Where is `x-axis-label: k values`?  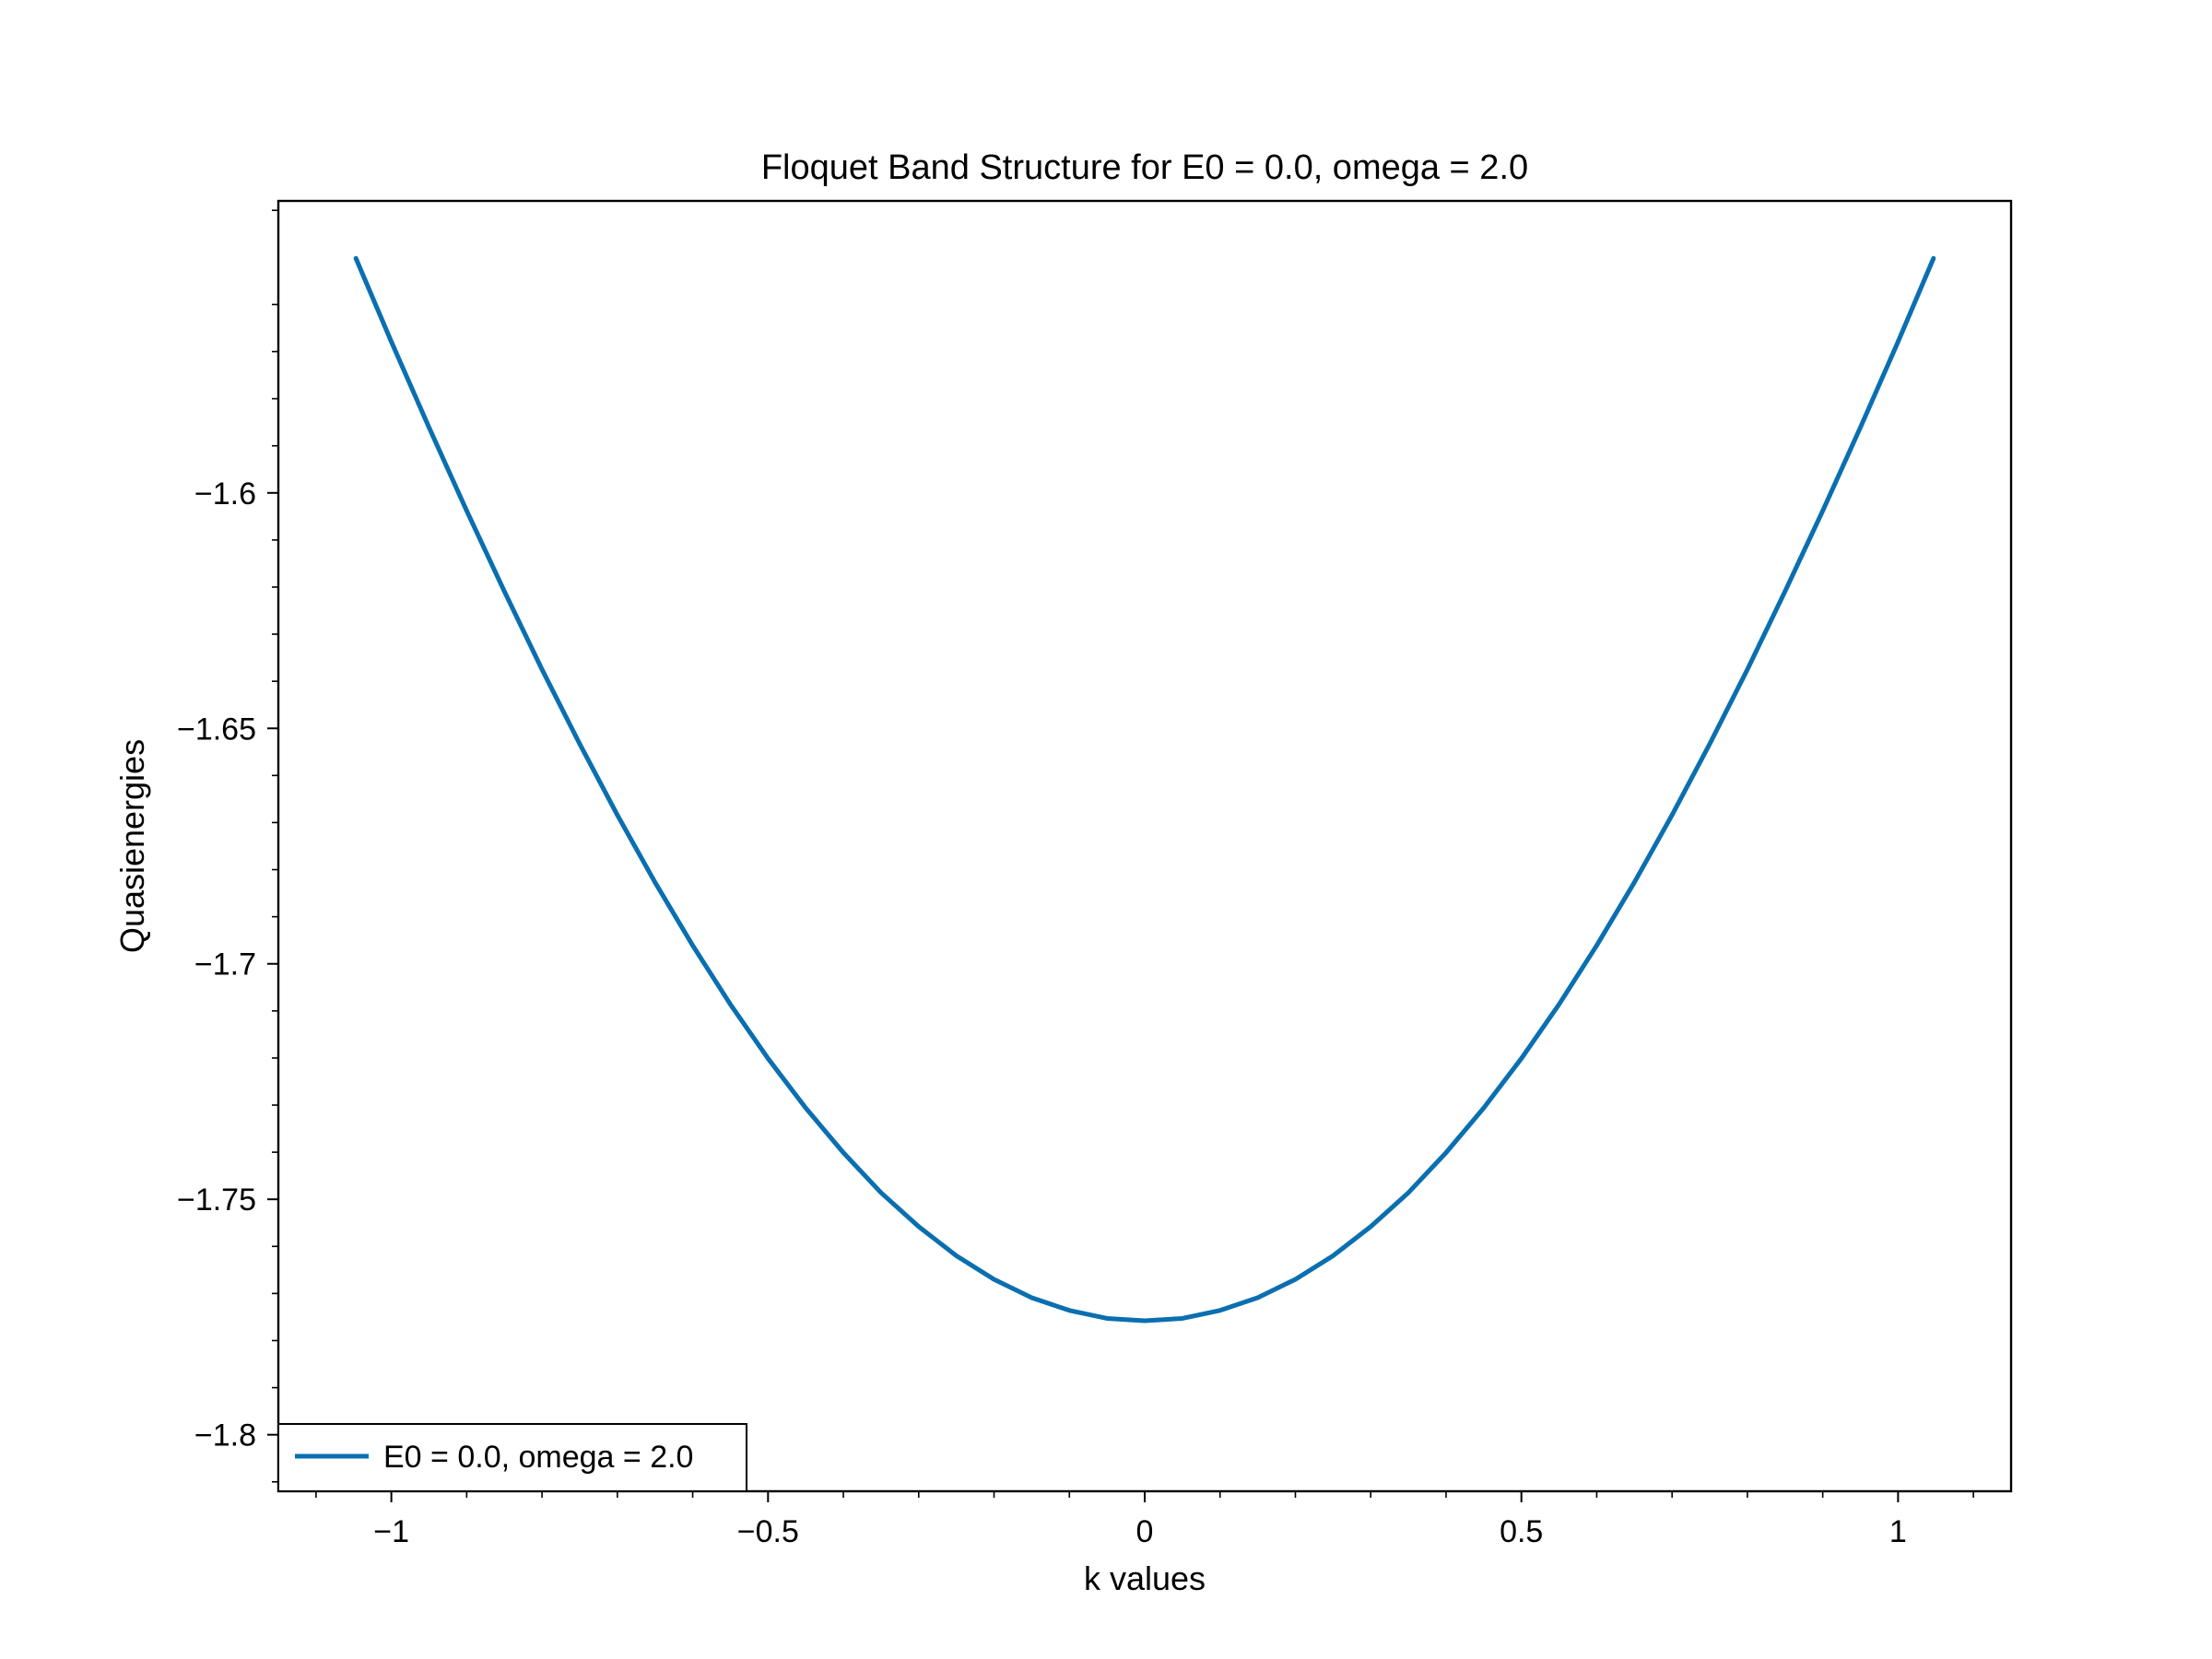 x-axis-label: k values is located at coordinates (1145, 1578).